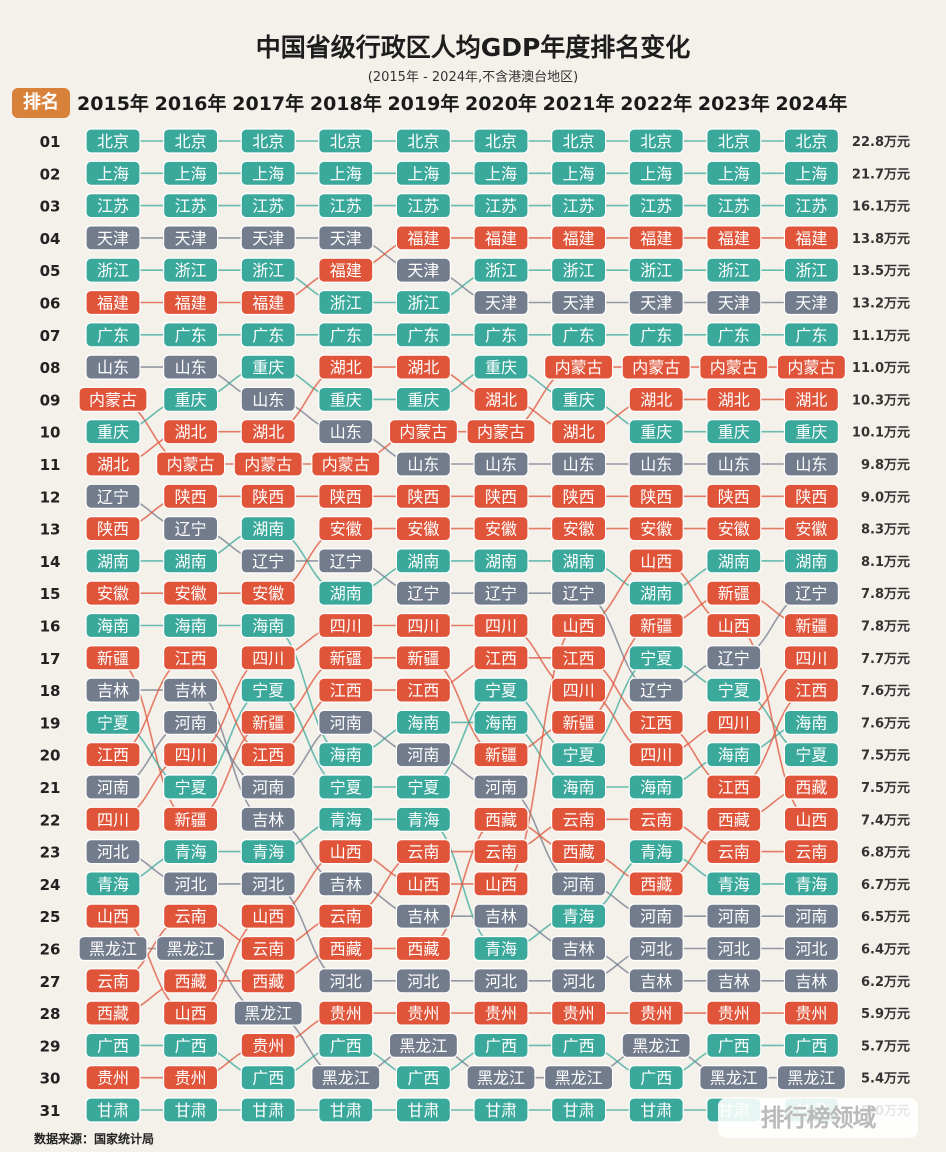 The width and height of the screenshot is (946, 1152). Describe the element at coordinates (579, 884) in the screenshot. I see `province-node-label: 河南` at that location.